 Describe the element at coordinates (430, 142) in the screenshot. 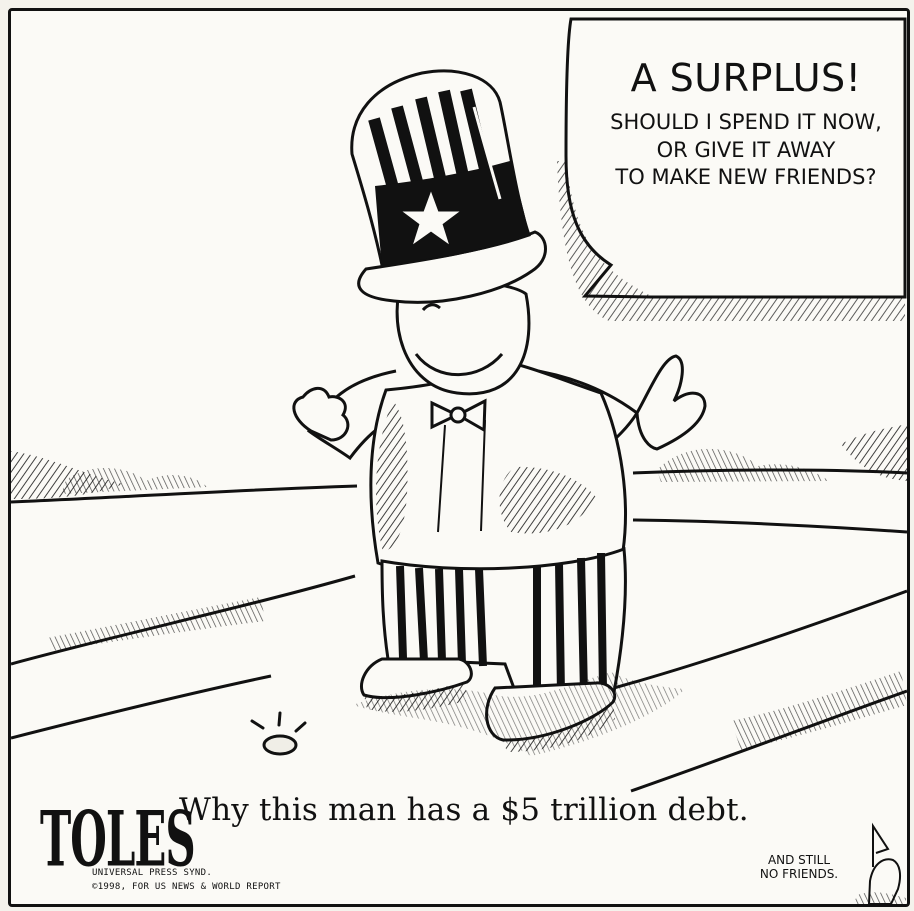

I see `hat-stripes` at that location.